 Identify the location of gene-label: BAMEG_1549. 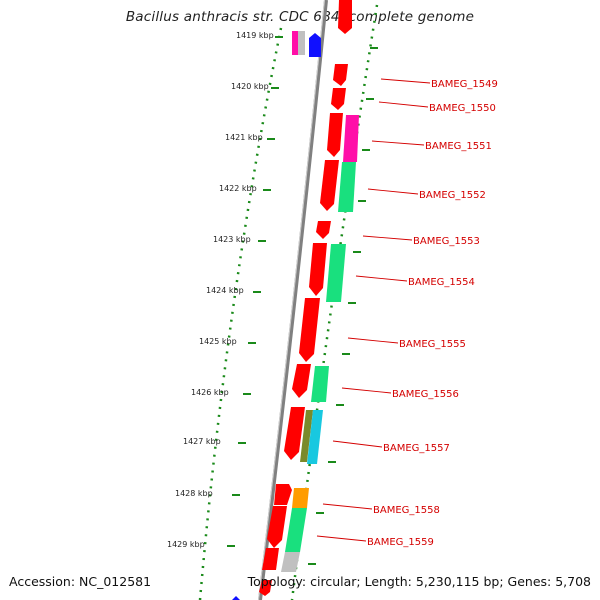
(464, 84).